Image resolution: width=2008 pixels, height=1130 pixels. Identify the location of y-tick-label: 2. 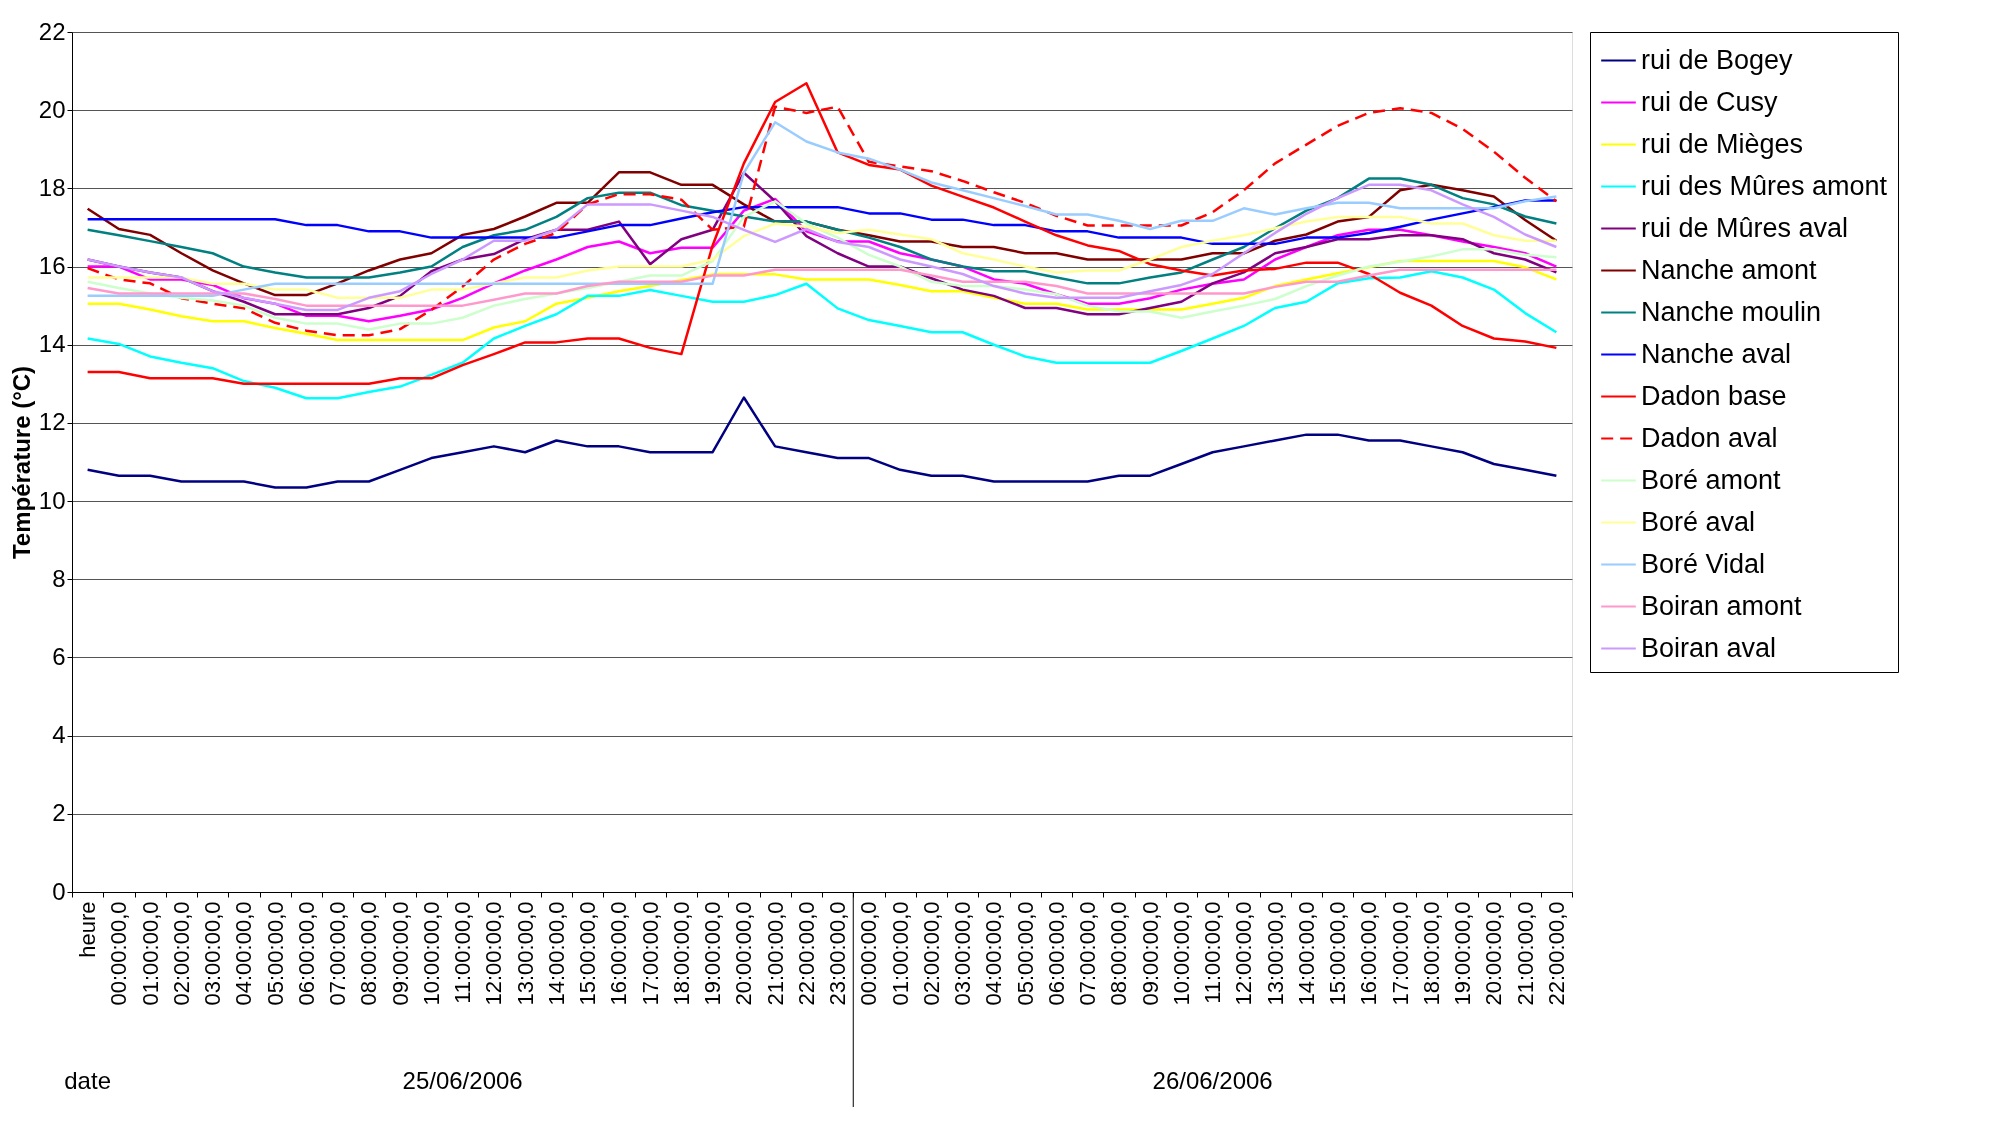
(59, 813).